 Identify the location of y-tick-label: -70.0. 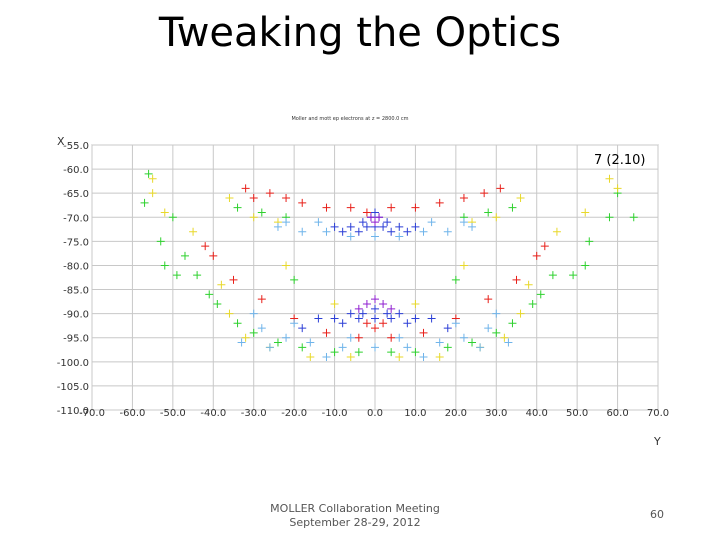
(76, 218).